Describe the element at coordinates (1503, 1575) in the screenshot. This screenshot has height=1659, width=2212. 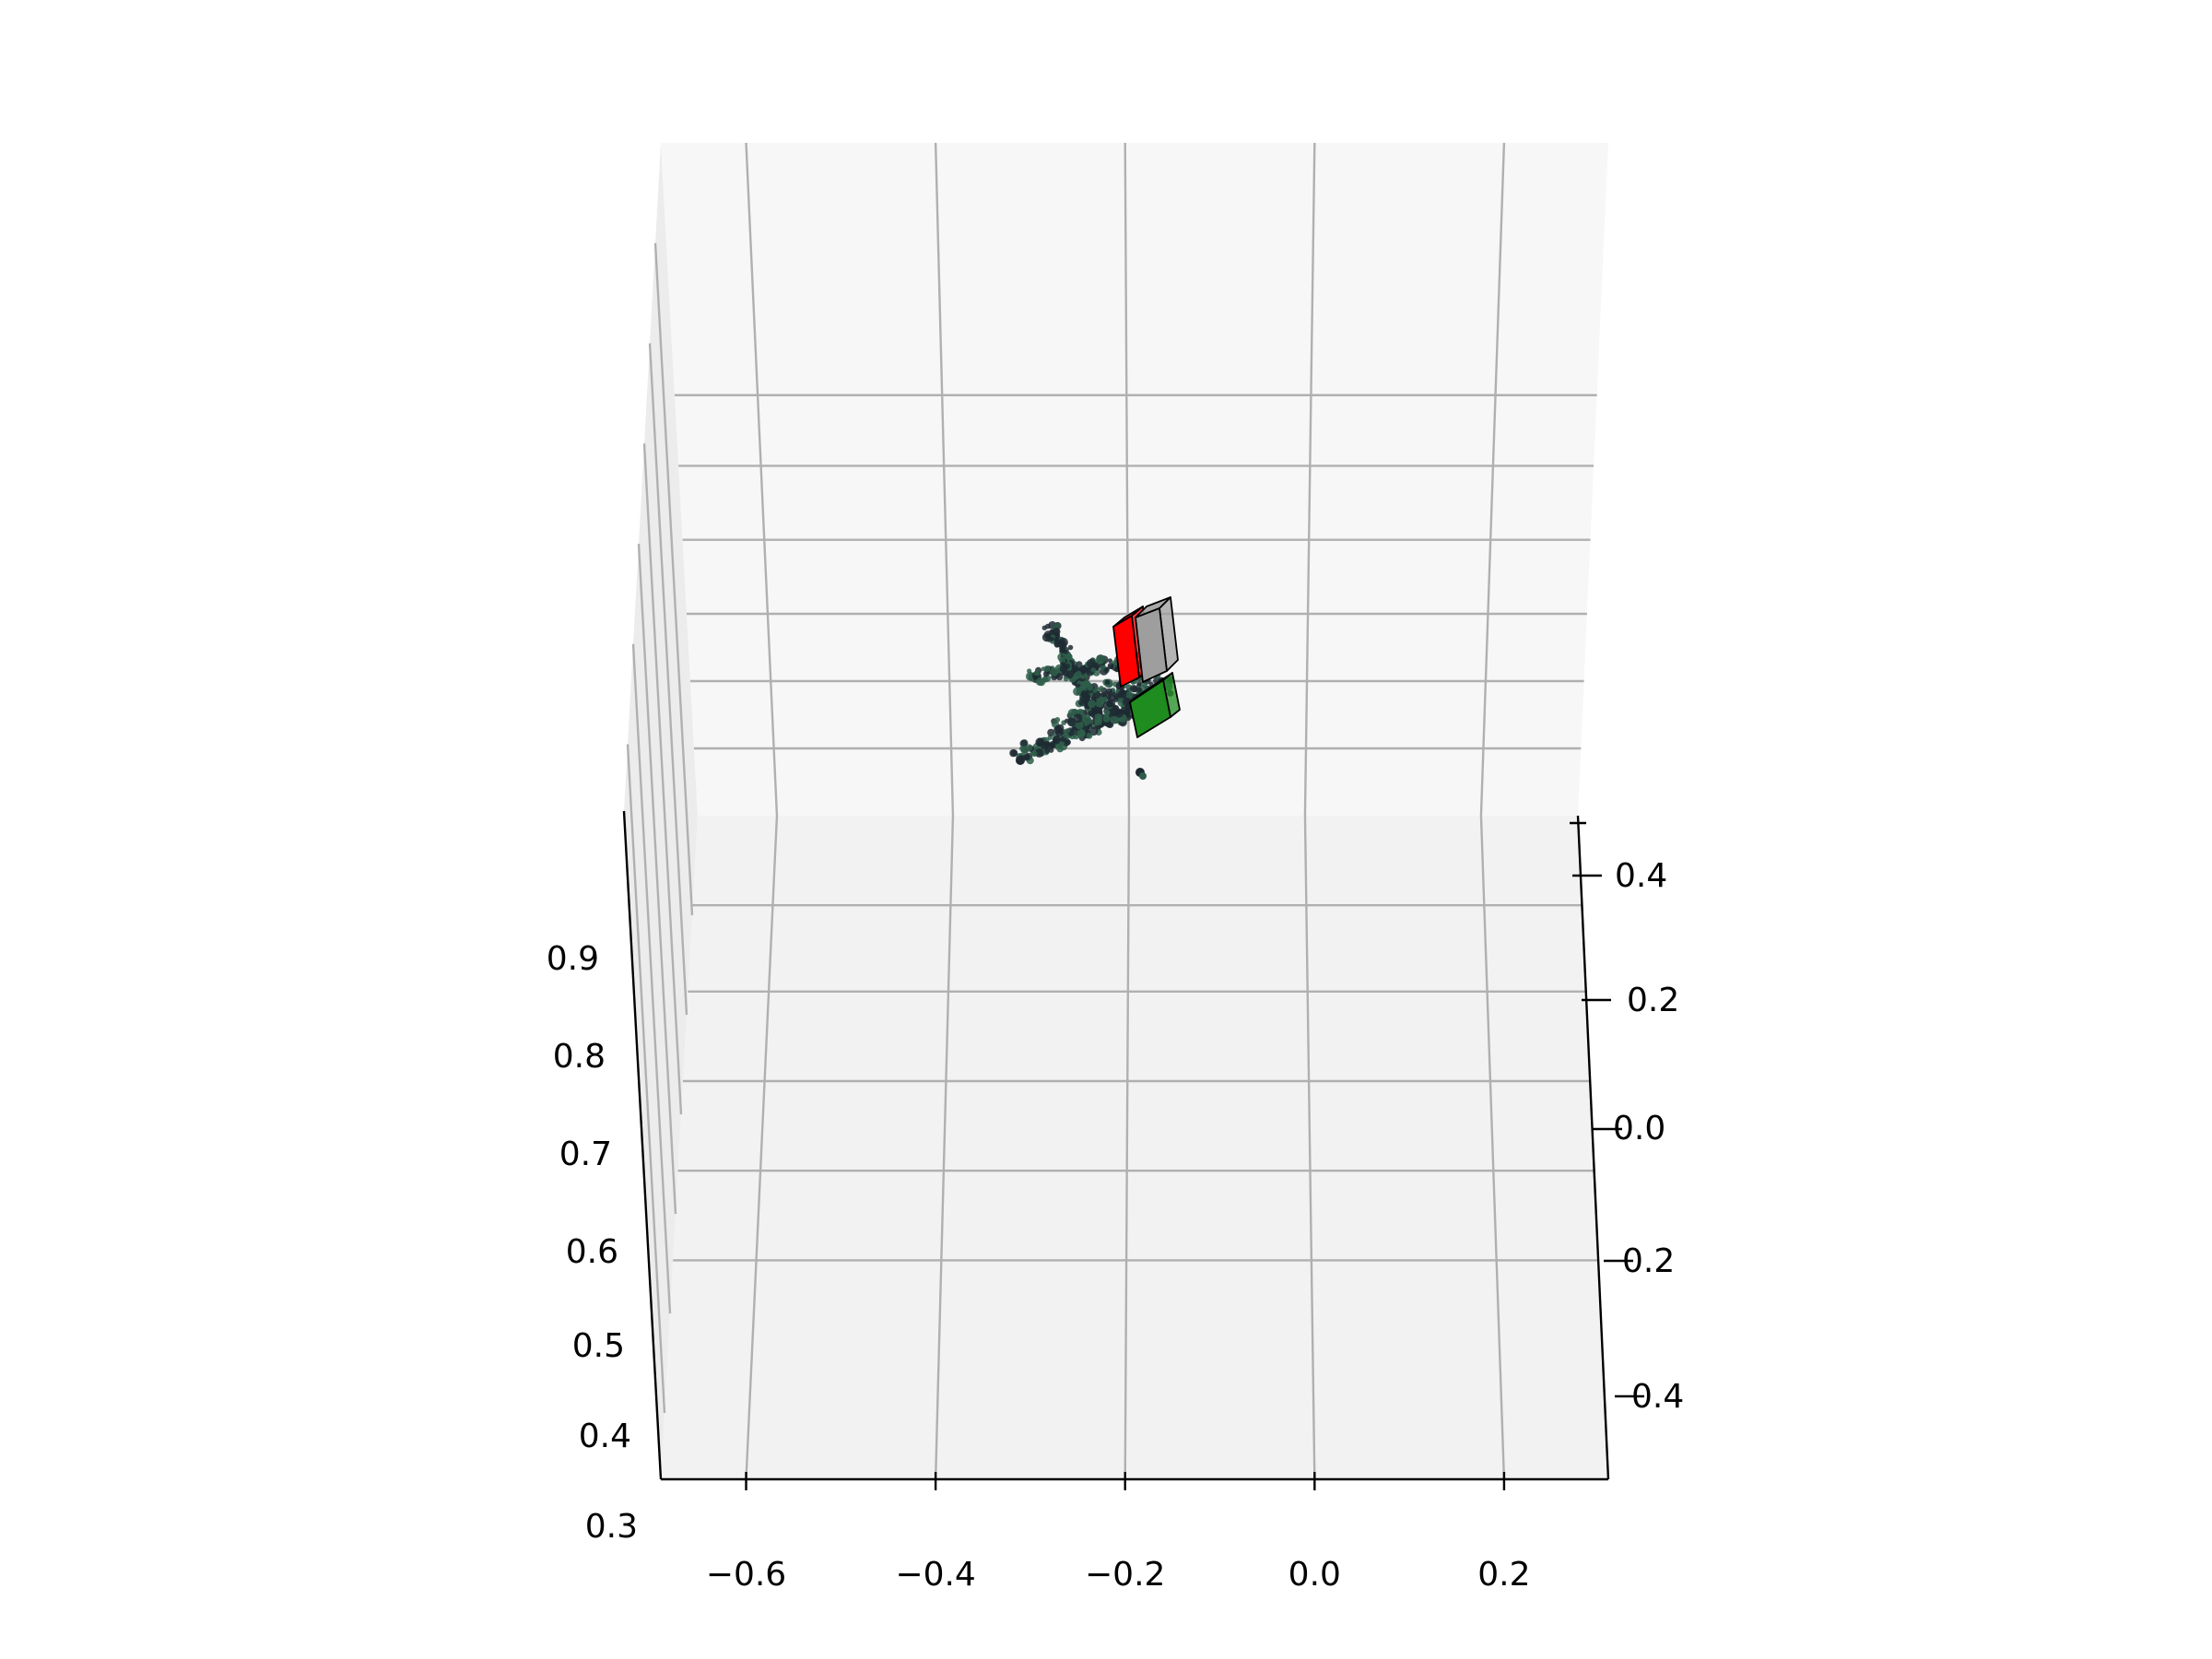
I see `x-tick-label: 0.2` at that location.